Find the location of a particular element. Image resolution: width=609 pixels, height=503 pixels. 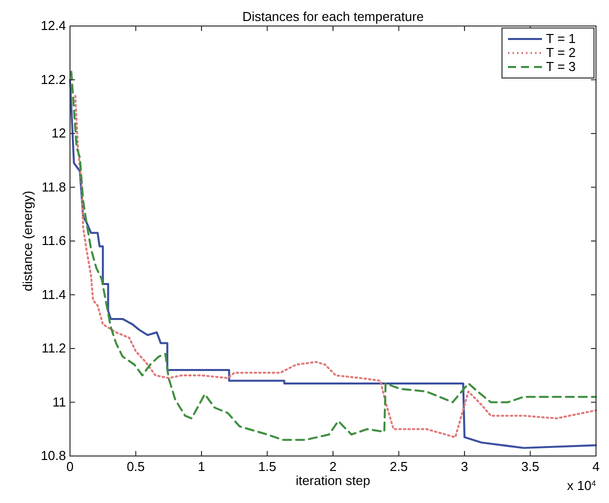

y-tick-label: 11 is located at coordinates (59, 402).